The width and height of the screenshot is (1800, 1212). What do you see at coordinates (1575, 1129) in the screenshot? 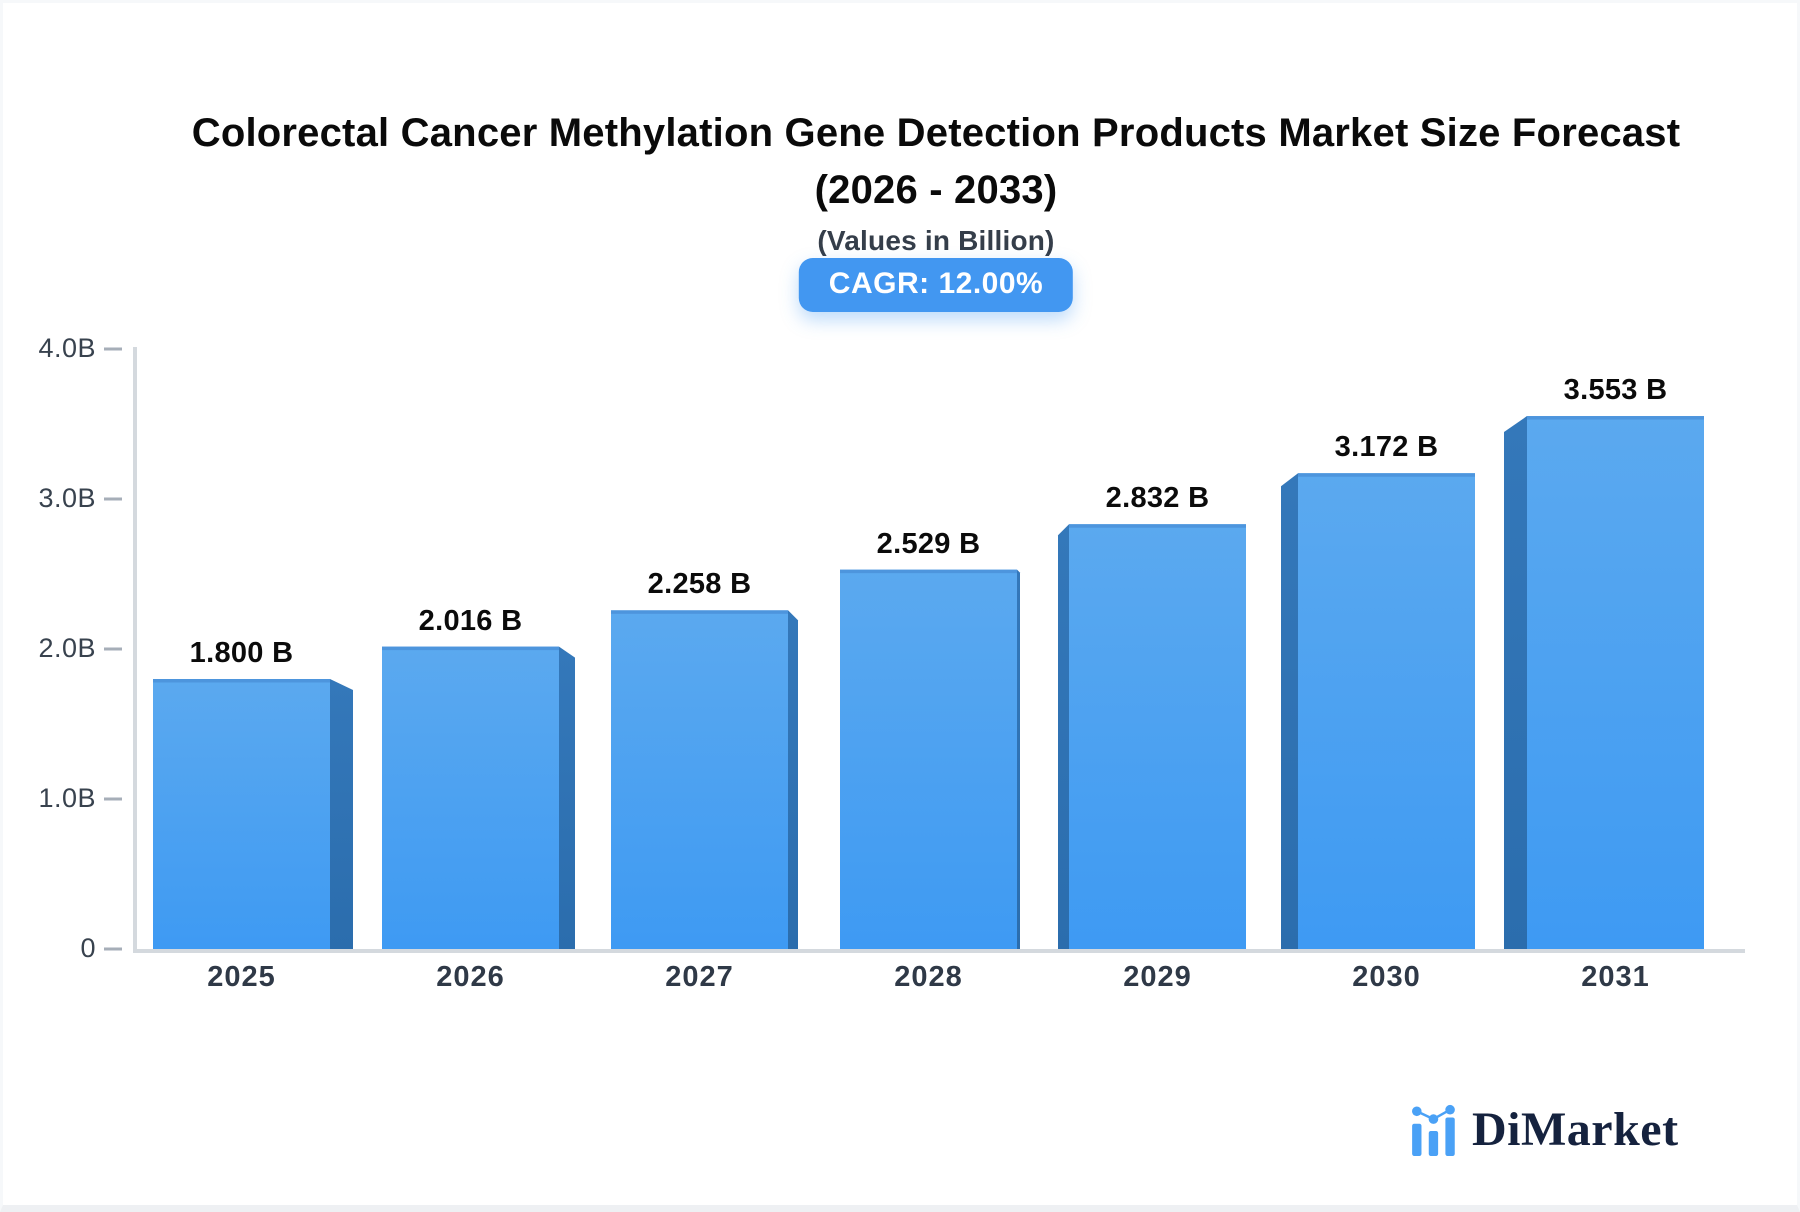
I see `dimarket-logo-text: DiMarket` at bounding box center [1575, 1129].